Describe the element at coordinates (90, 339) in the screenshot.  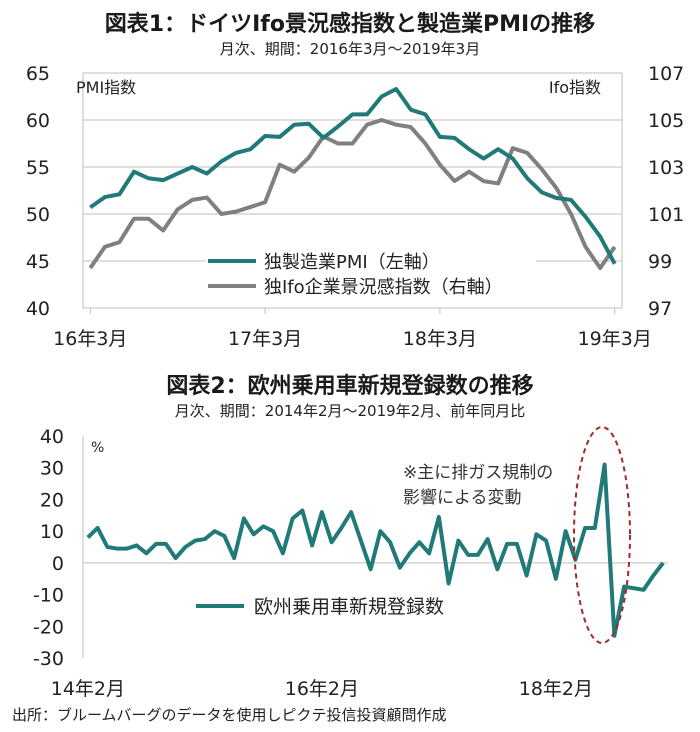
I see `x-tick-label: 16年3月` at that location.